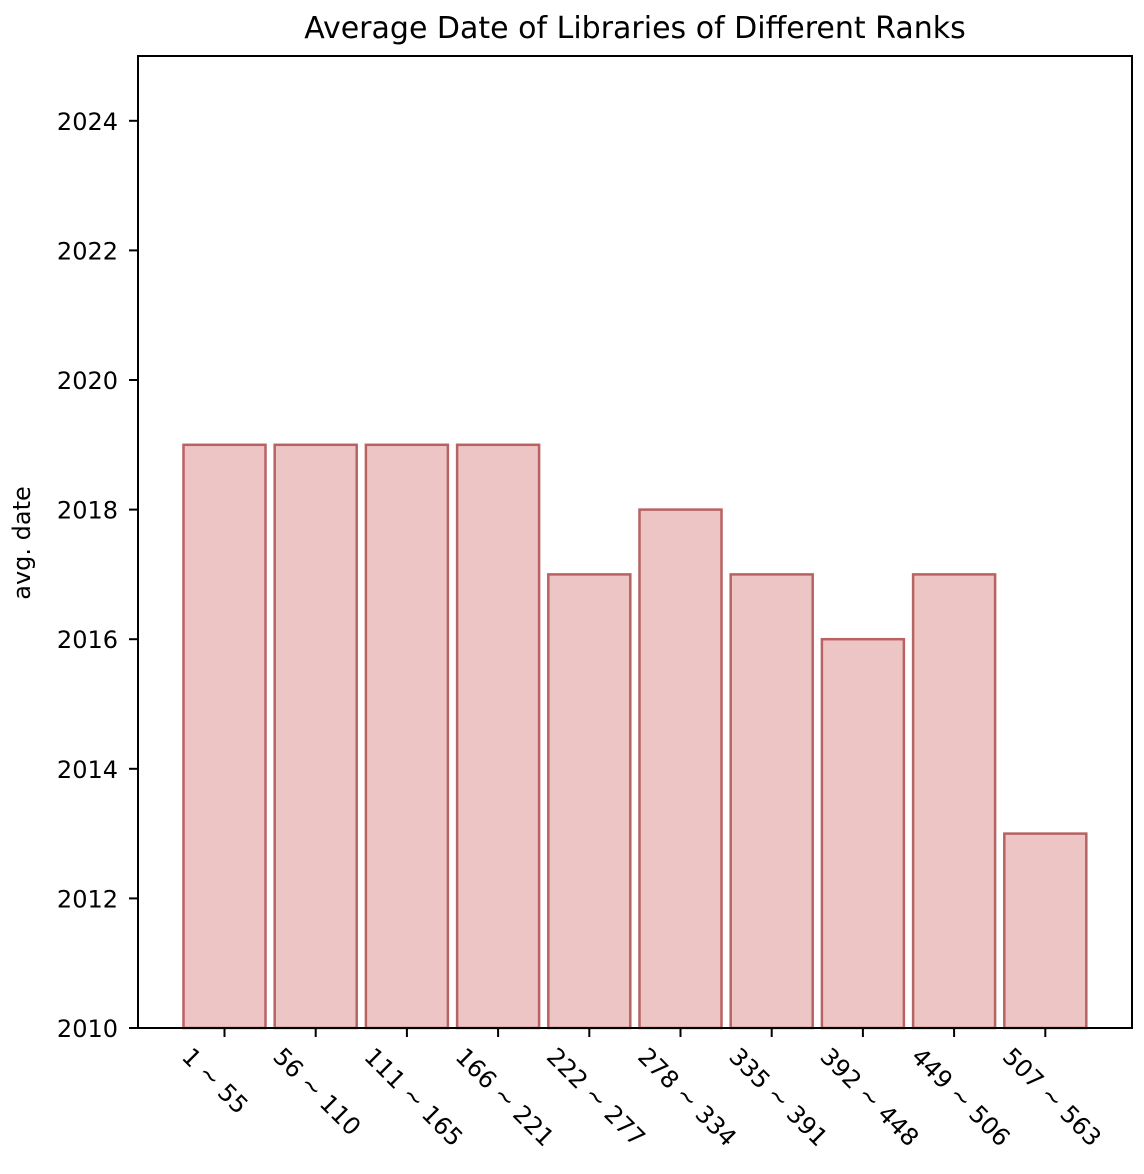 This screenshot has width=1144, height=1174. What do you see at coordinates (87, 122) in the screenshot?
I see `y-tick-label: 2024` at bounding box center [87, 122].